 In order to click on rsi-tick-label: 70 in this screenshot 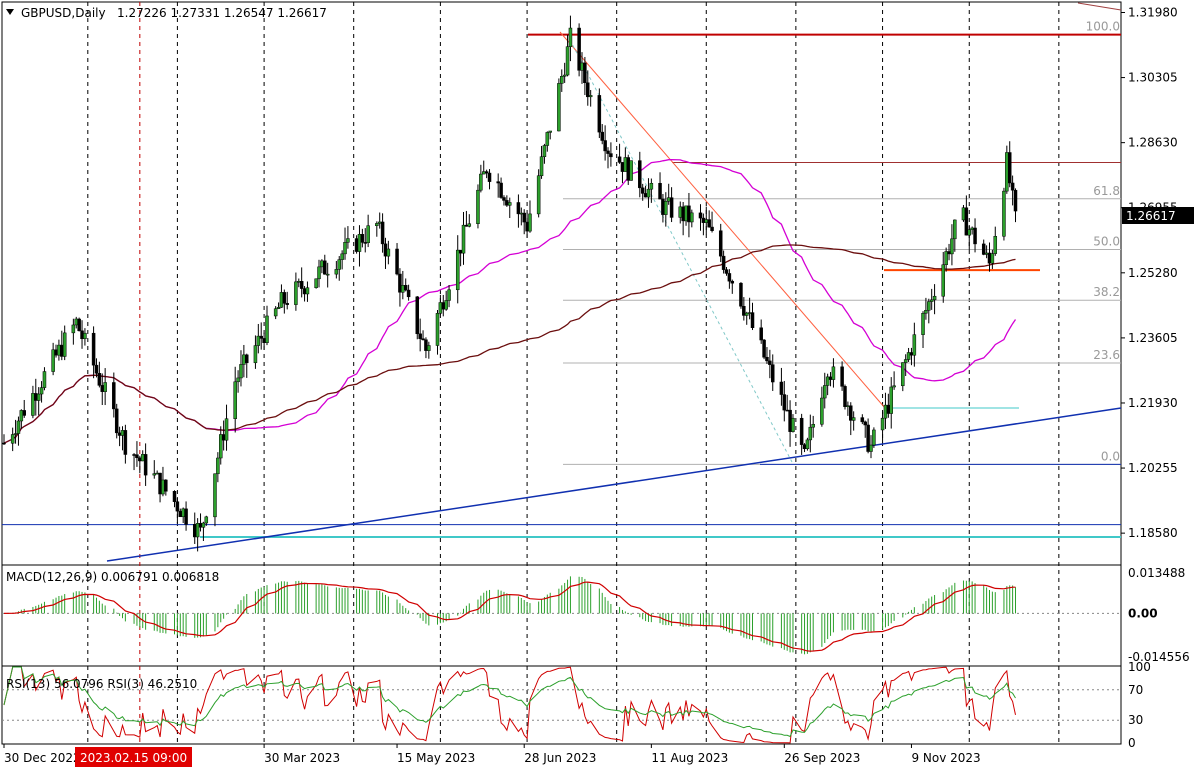, I will do `click(1135, 690)`.